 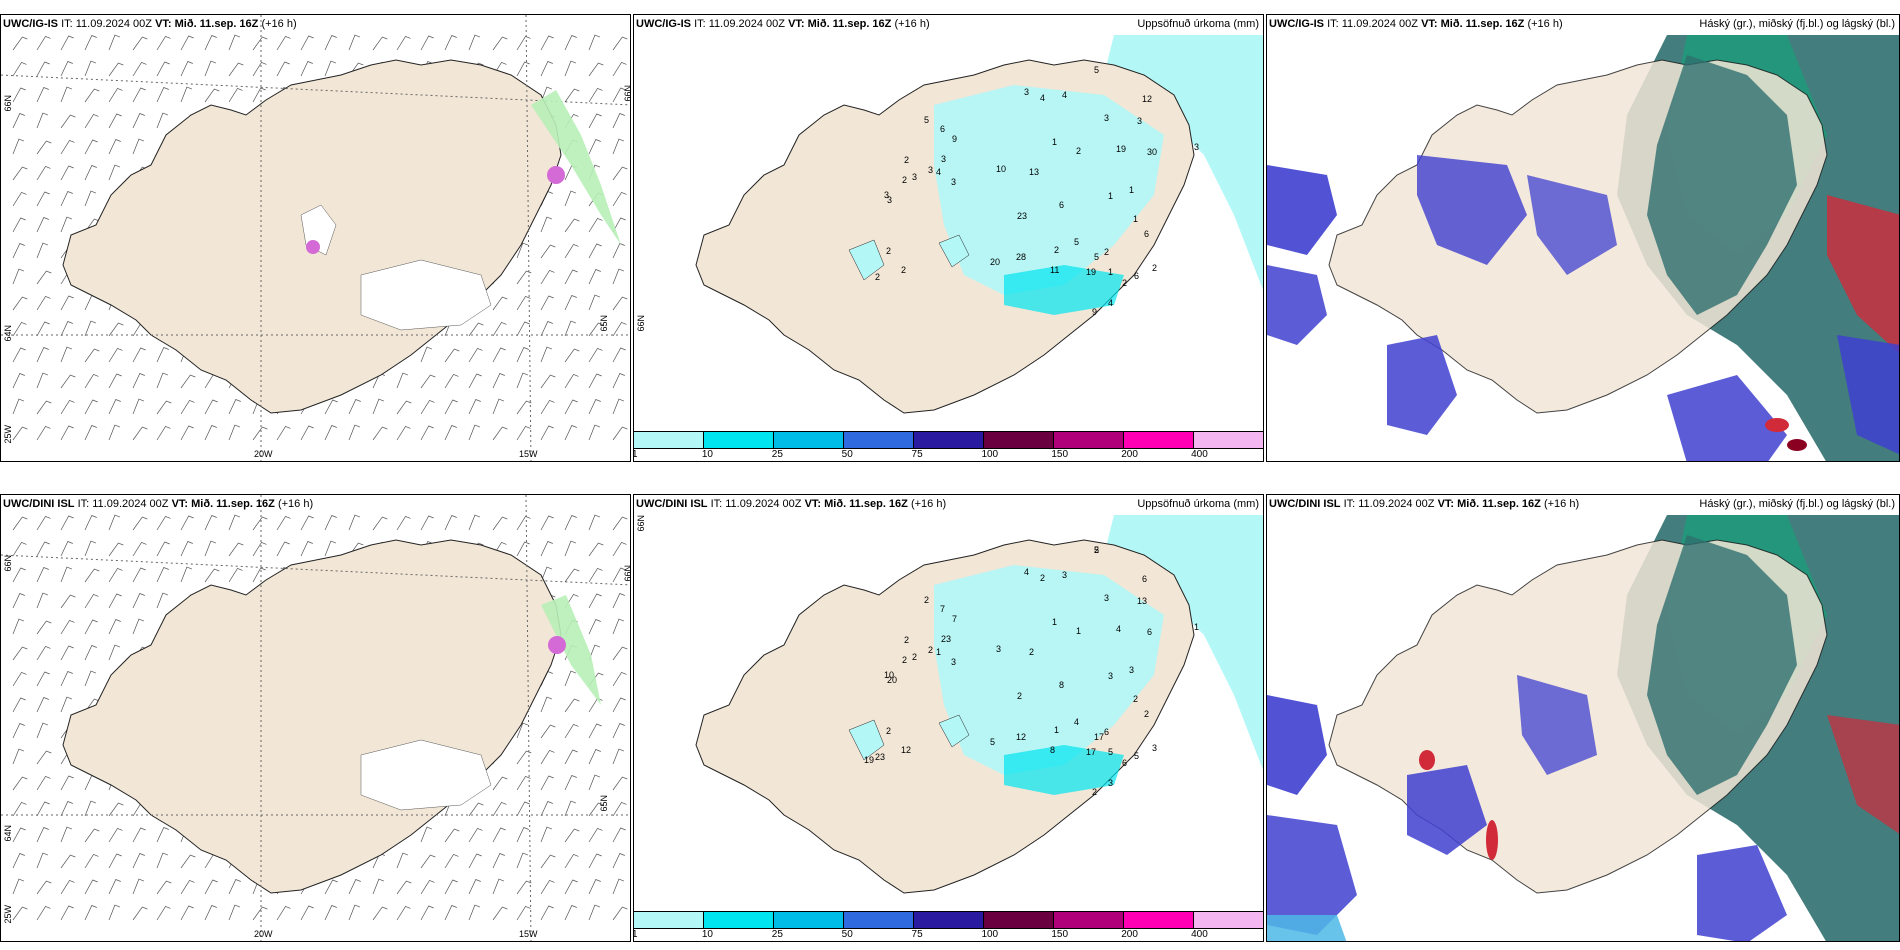 I want to click on precip-value-label: 1, so click(x=1110, y=196).